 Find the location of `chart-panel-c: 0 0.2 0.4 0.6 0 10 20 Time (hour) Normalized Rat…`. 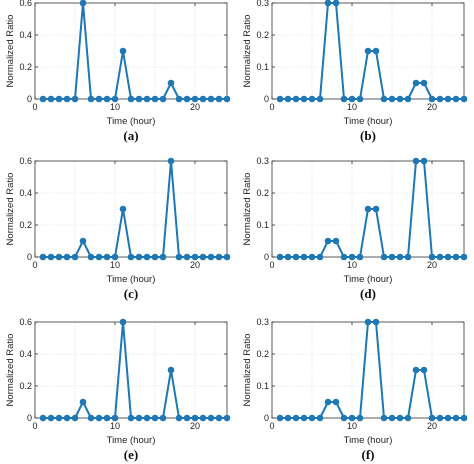

chart-panel-c: 0 0.2 0.4 0.6 0 10 20 Time (hour) Normalized Rat… is located at coordinates (118, 228).